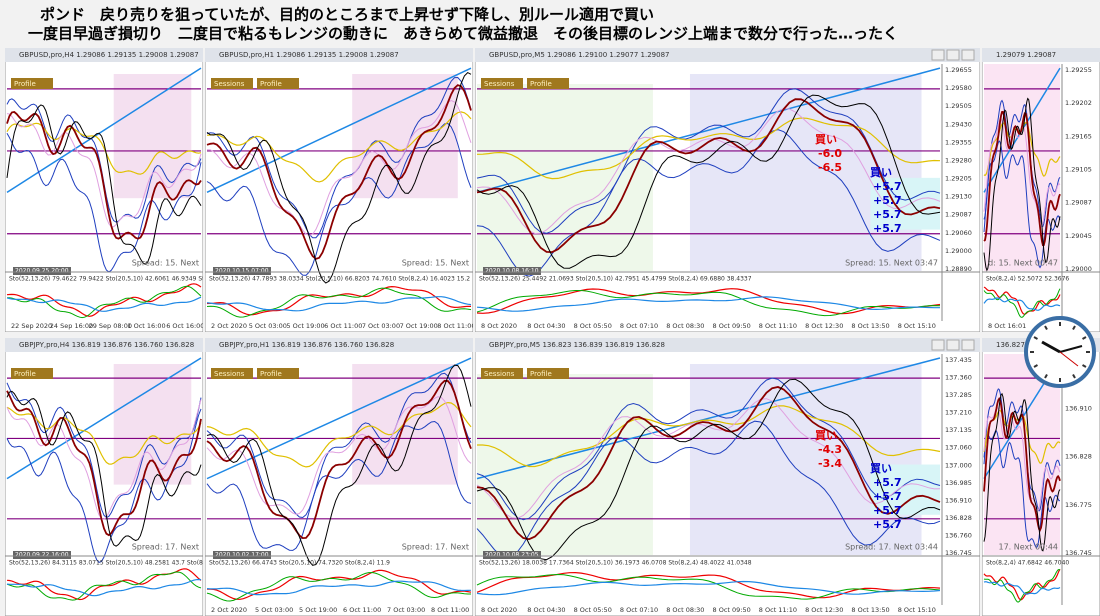 This screenshot has height=616, width=1100. Describe the element at coordinates (268, 326) in the screenshot. I see `time-label: 5 Oct 03:00` at that location.